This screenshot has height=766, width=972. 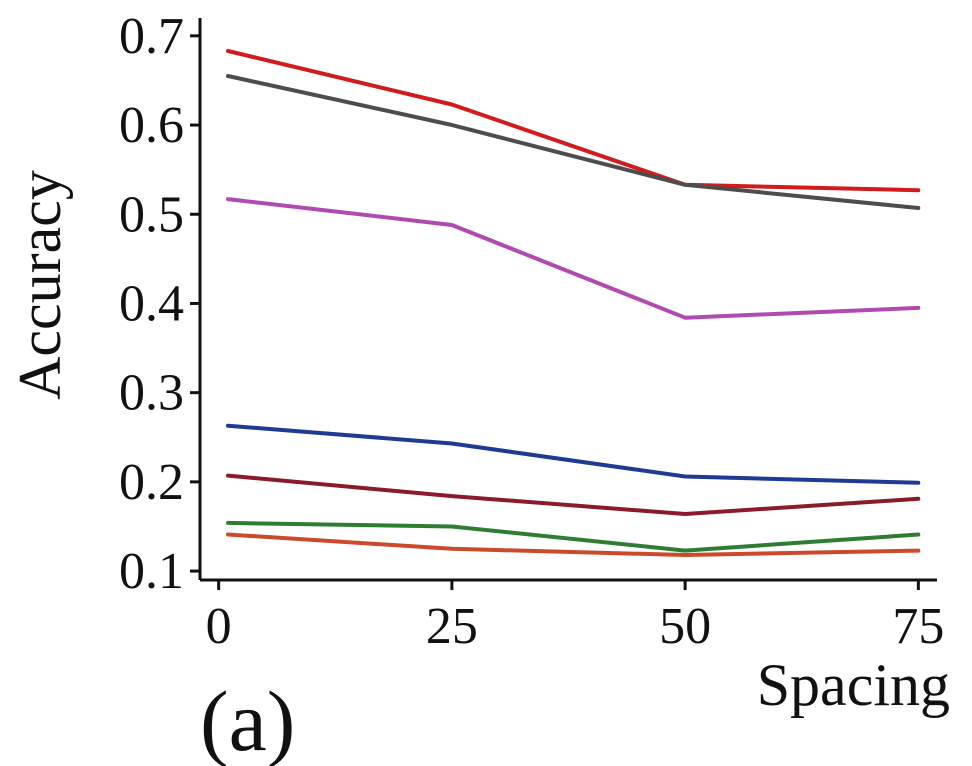 I want to click on x-tick-label: 50, so click(x=685, y=626).